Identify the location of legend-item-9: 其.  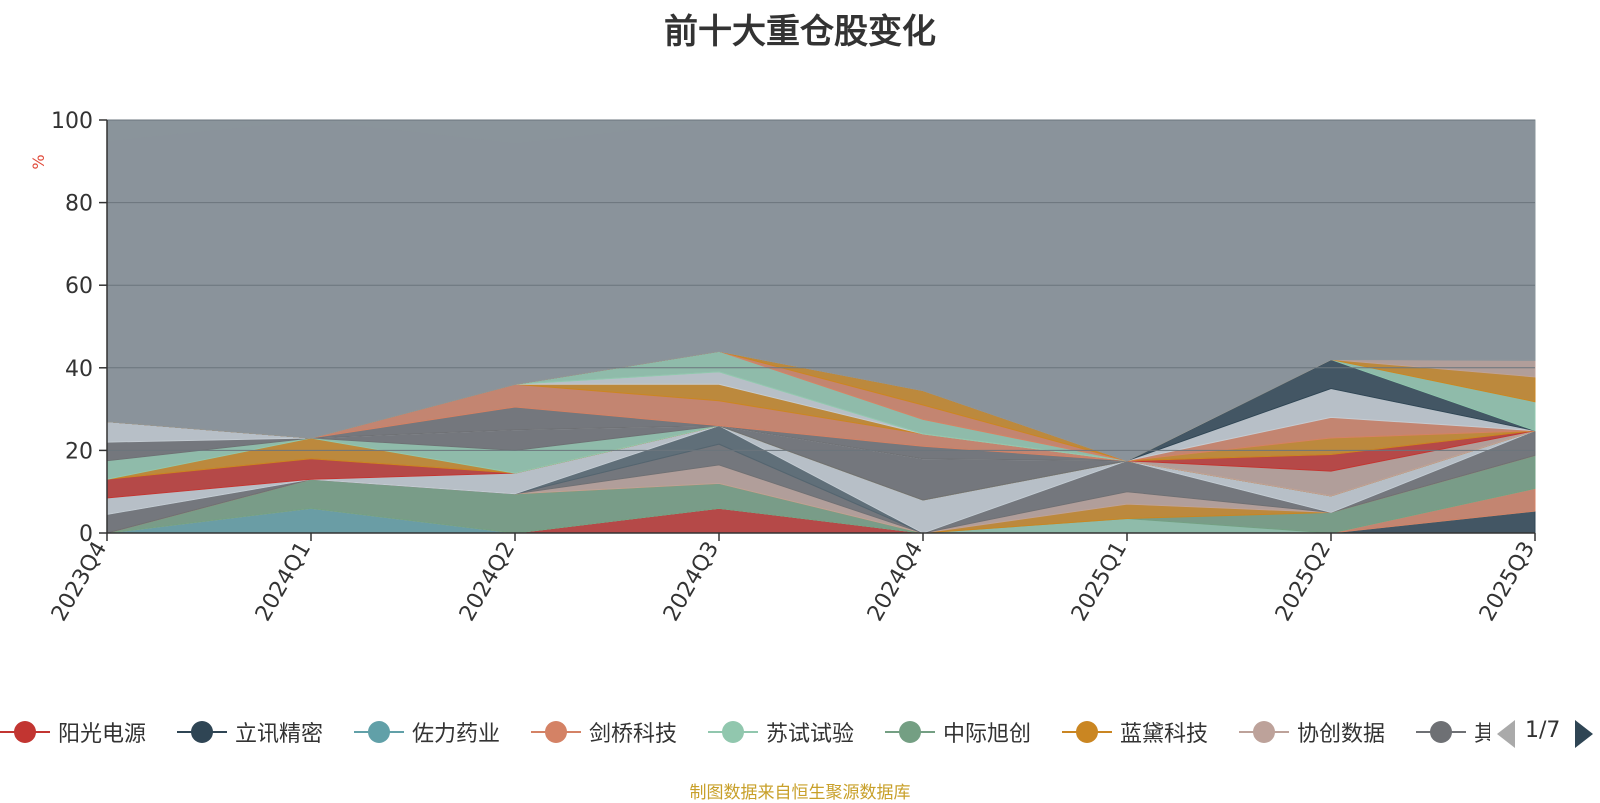
(1453, 732).